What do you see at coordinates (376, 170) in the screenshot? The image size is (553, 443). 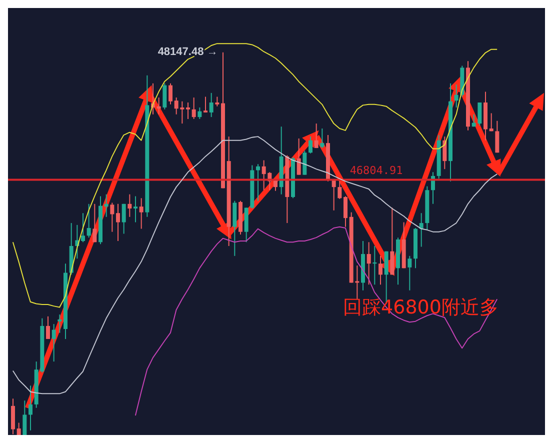 I see `annotation: 46804.91` at bounding box center [376, 170].